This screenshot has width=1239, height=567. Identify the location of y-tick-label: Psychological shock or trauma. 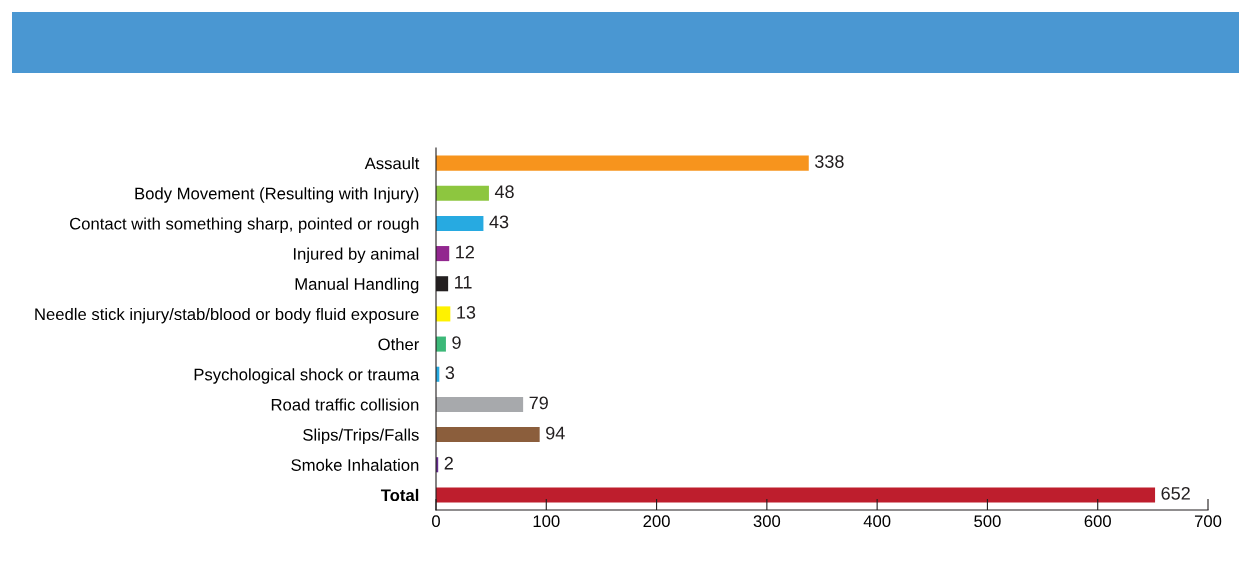
(307, 376).